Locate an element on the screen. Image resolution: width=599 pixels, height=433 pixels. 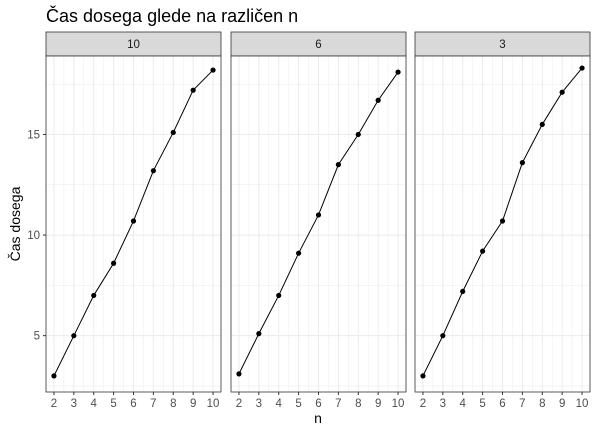
chart-title: Čas dosega glede na različen n is located at coordinates (172, 15).